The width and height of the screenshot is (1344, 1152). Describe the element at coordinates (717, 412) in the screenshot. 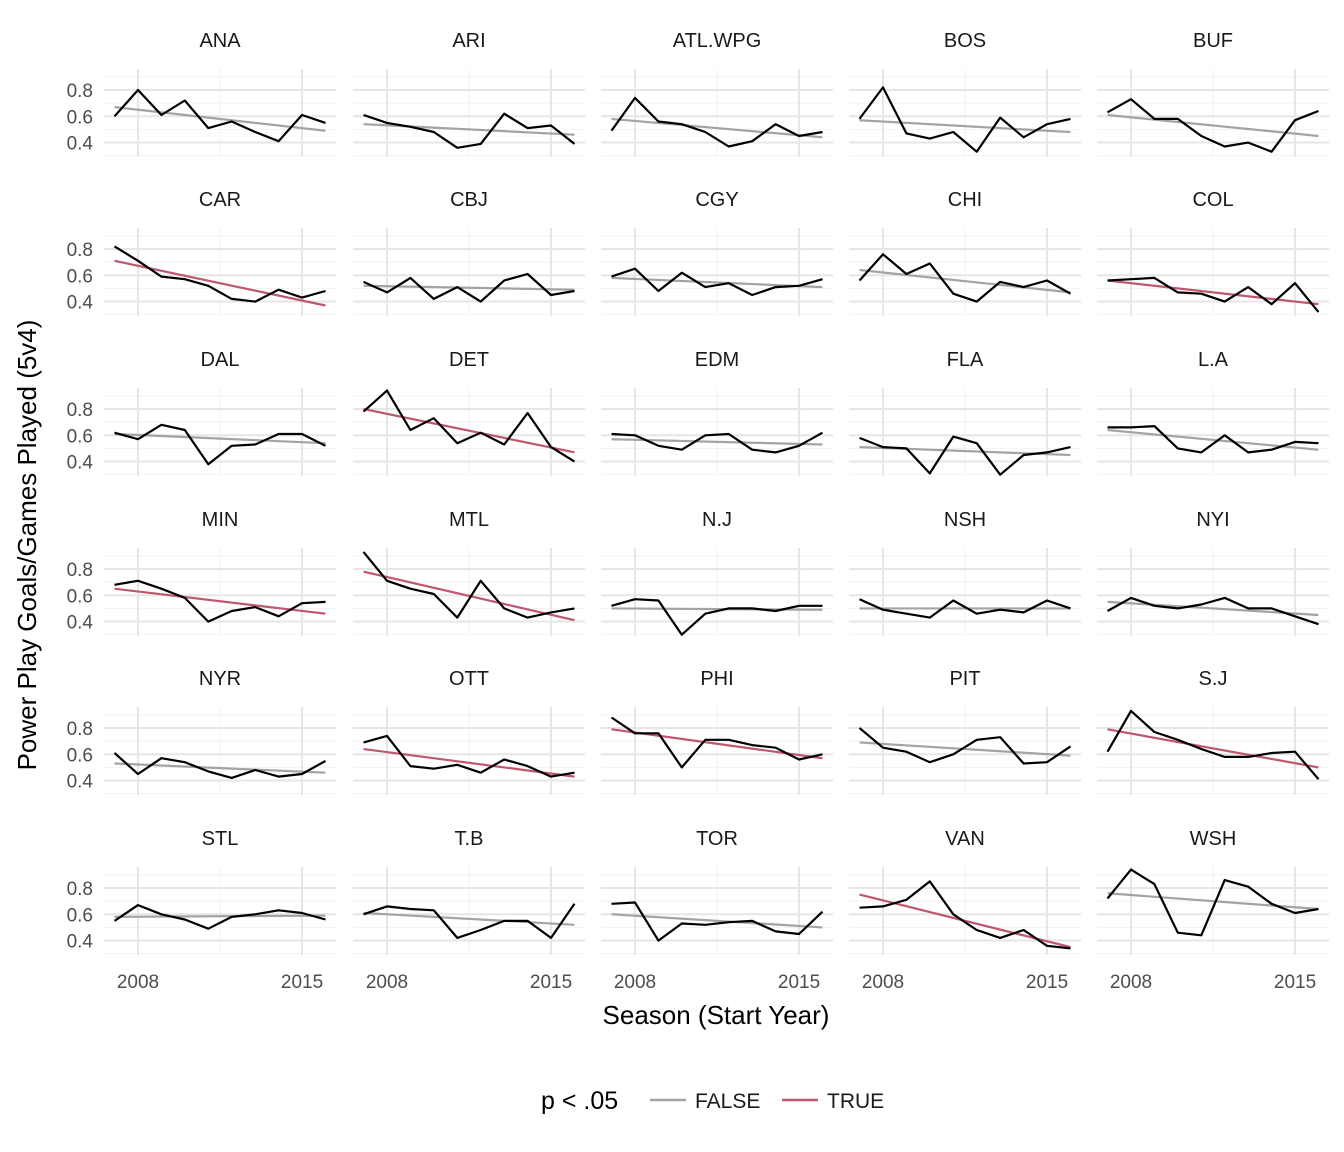

I see `panel-edm: EDM` at that location.